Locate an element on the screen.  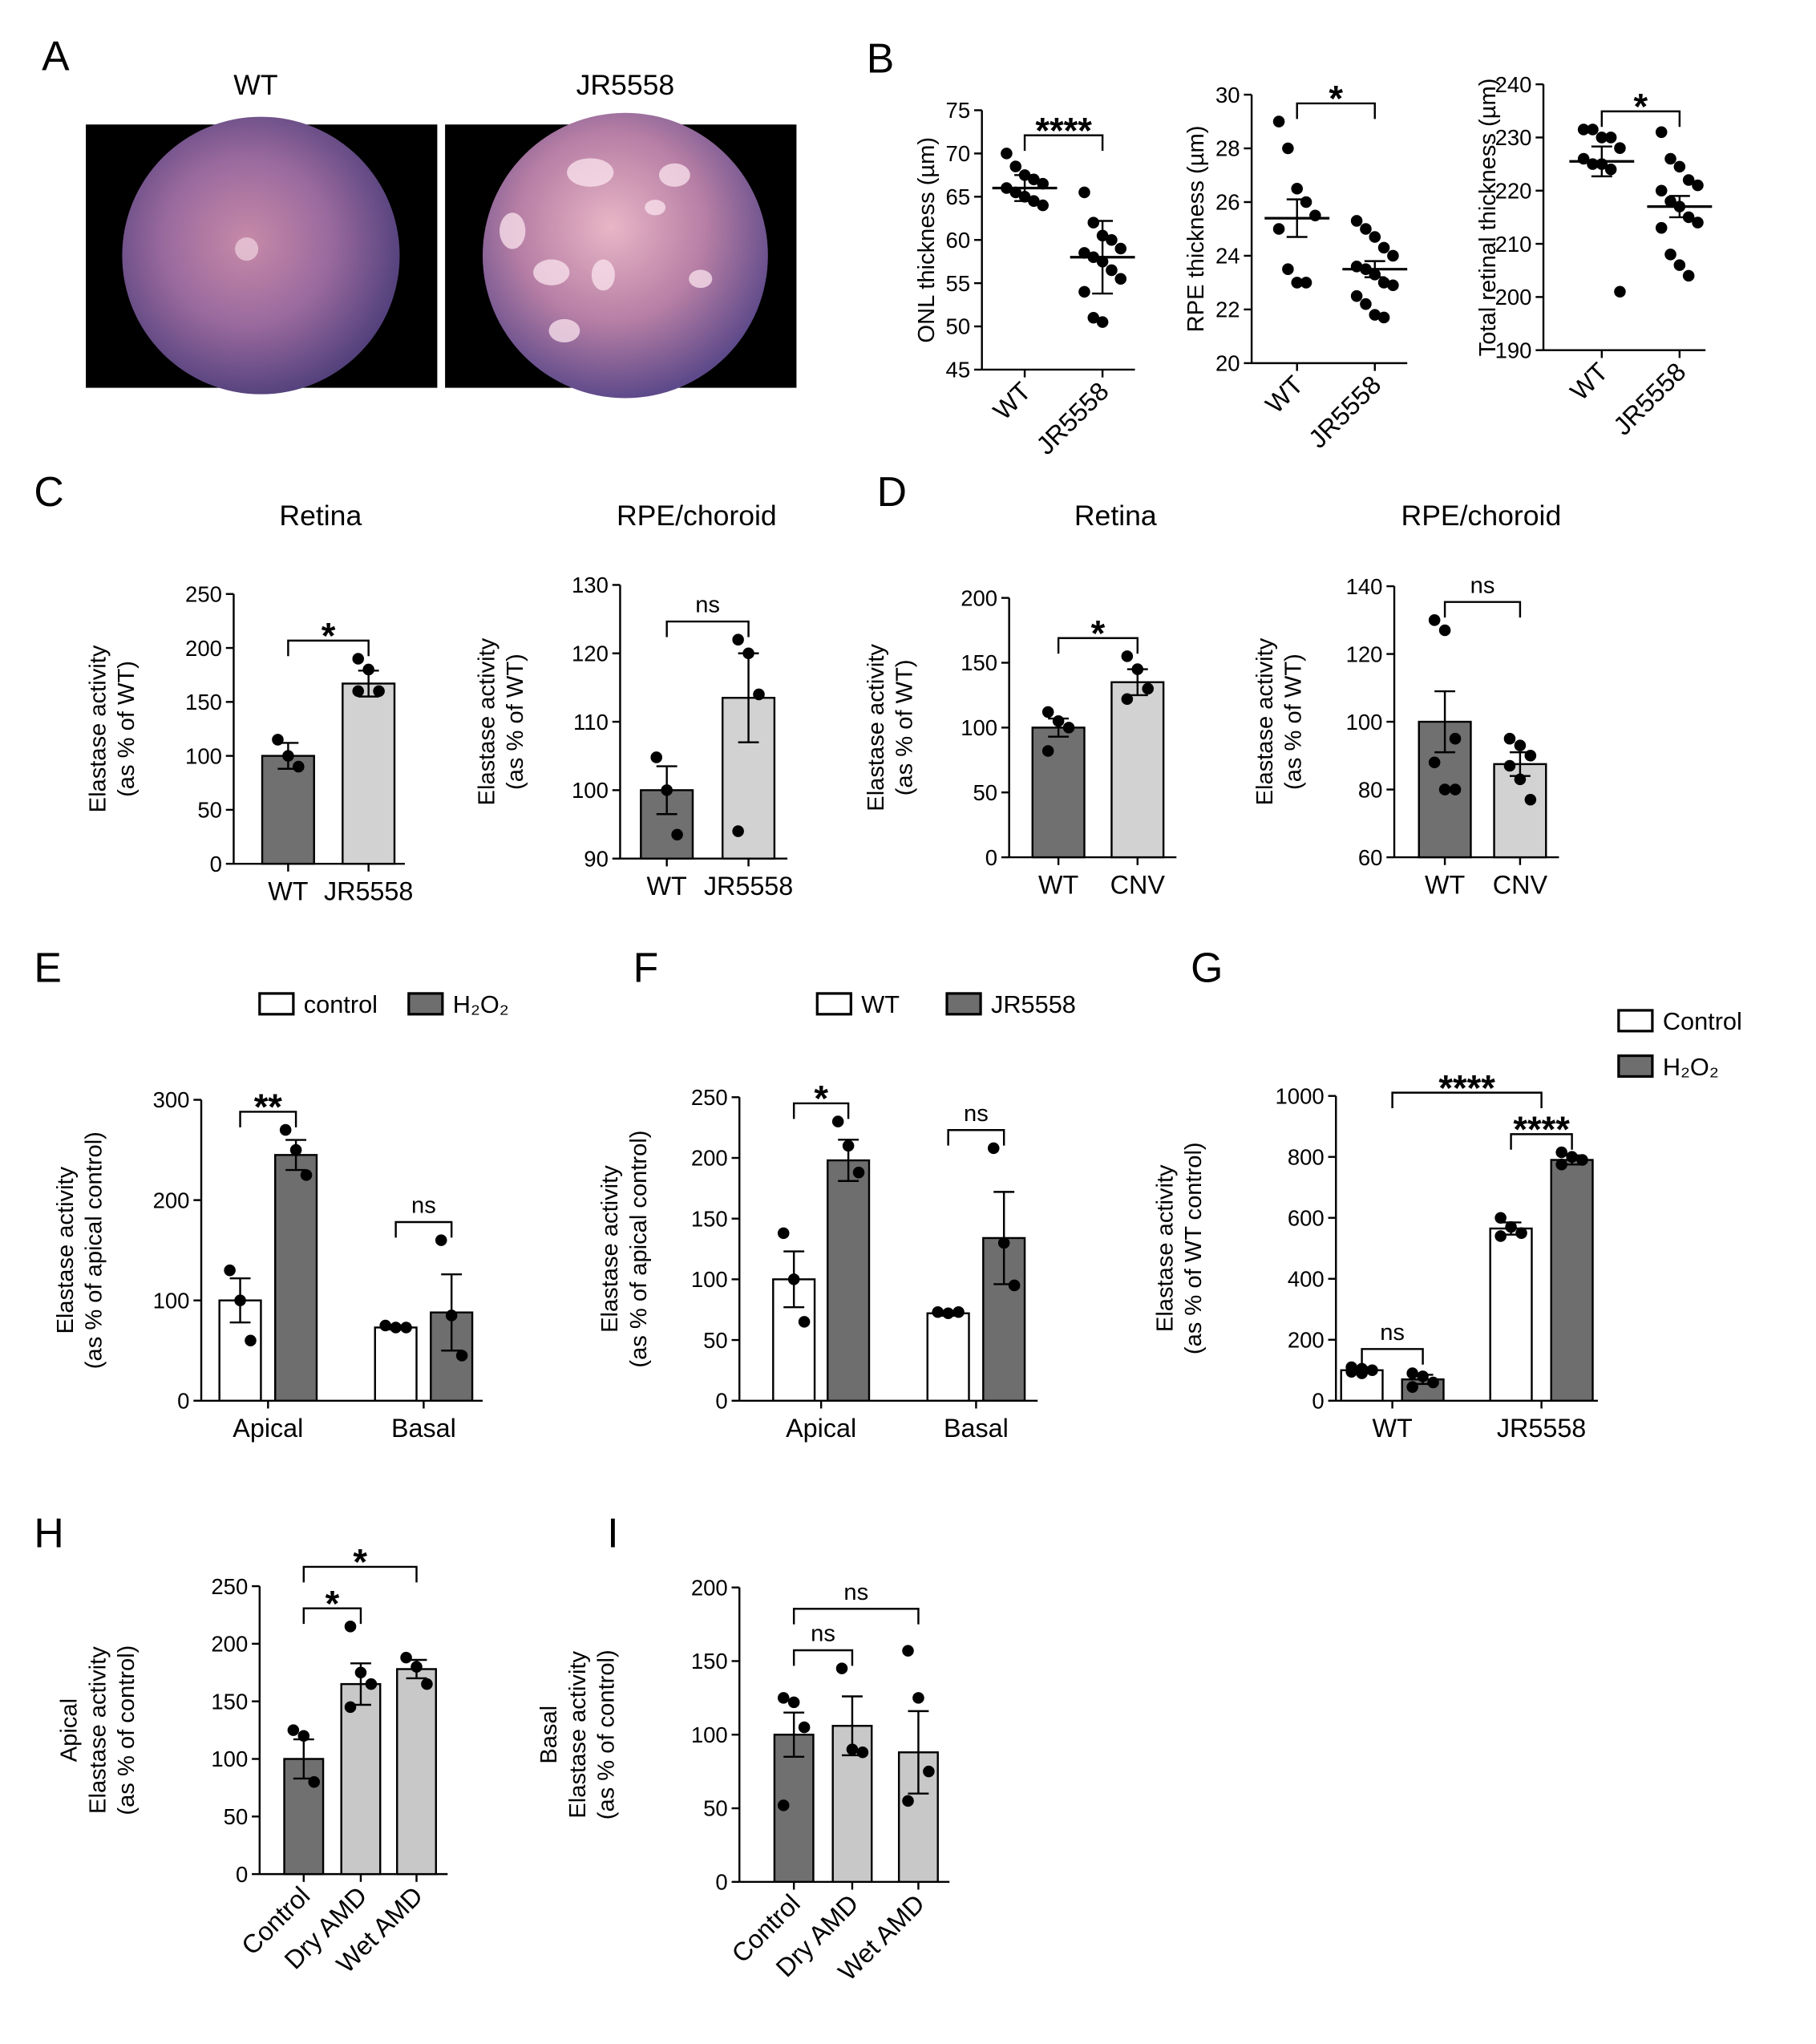
y-tick-label: 200 is located at coordinates (709, 1587).